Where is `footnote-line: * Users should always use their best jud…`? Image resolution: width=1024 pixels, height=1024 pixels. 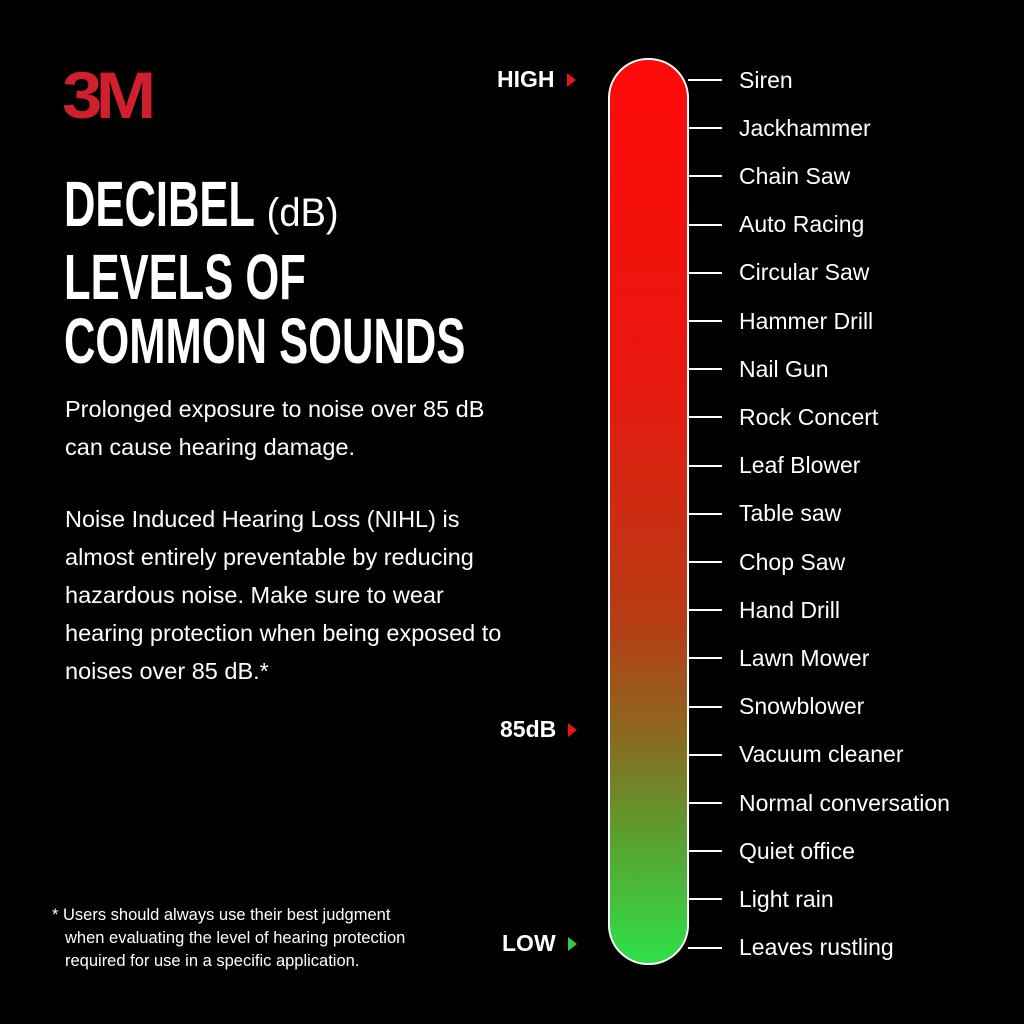 footnote-line: * Users should always use their best jud… is located at coordinates (221, 915).